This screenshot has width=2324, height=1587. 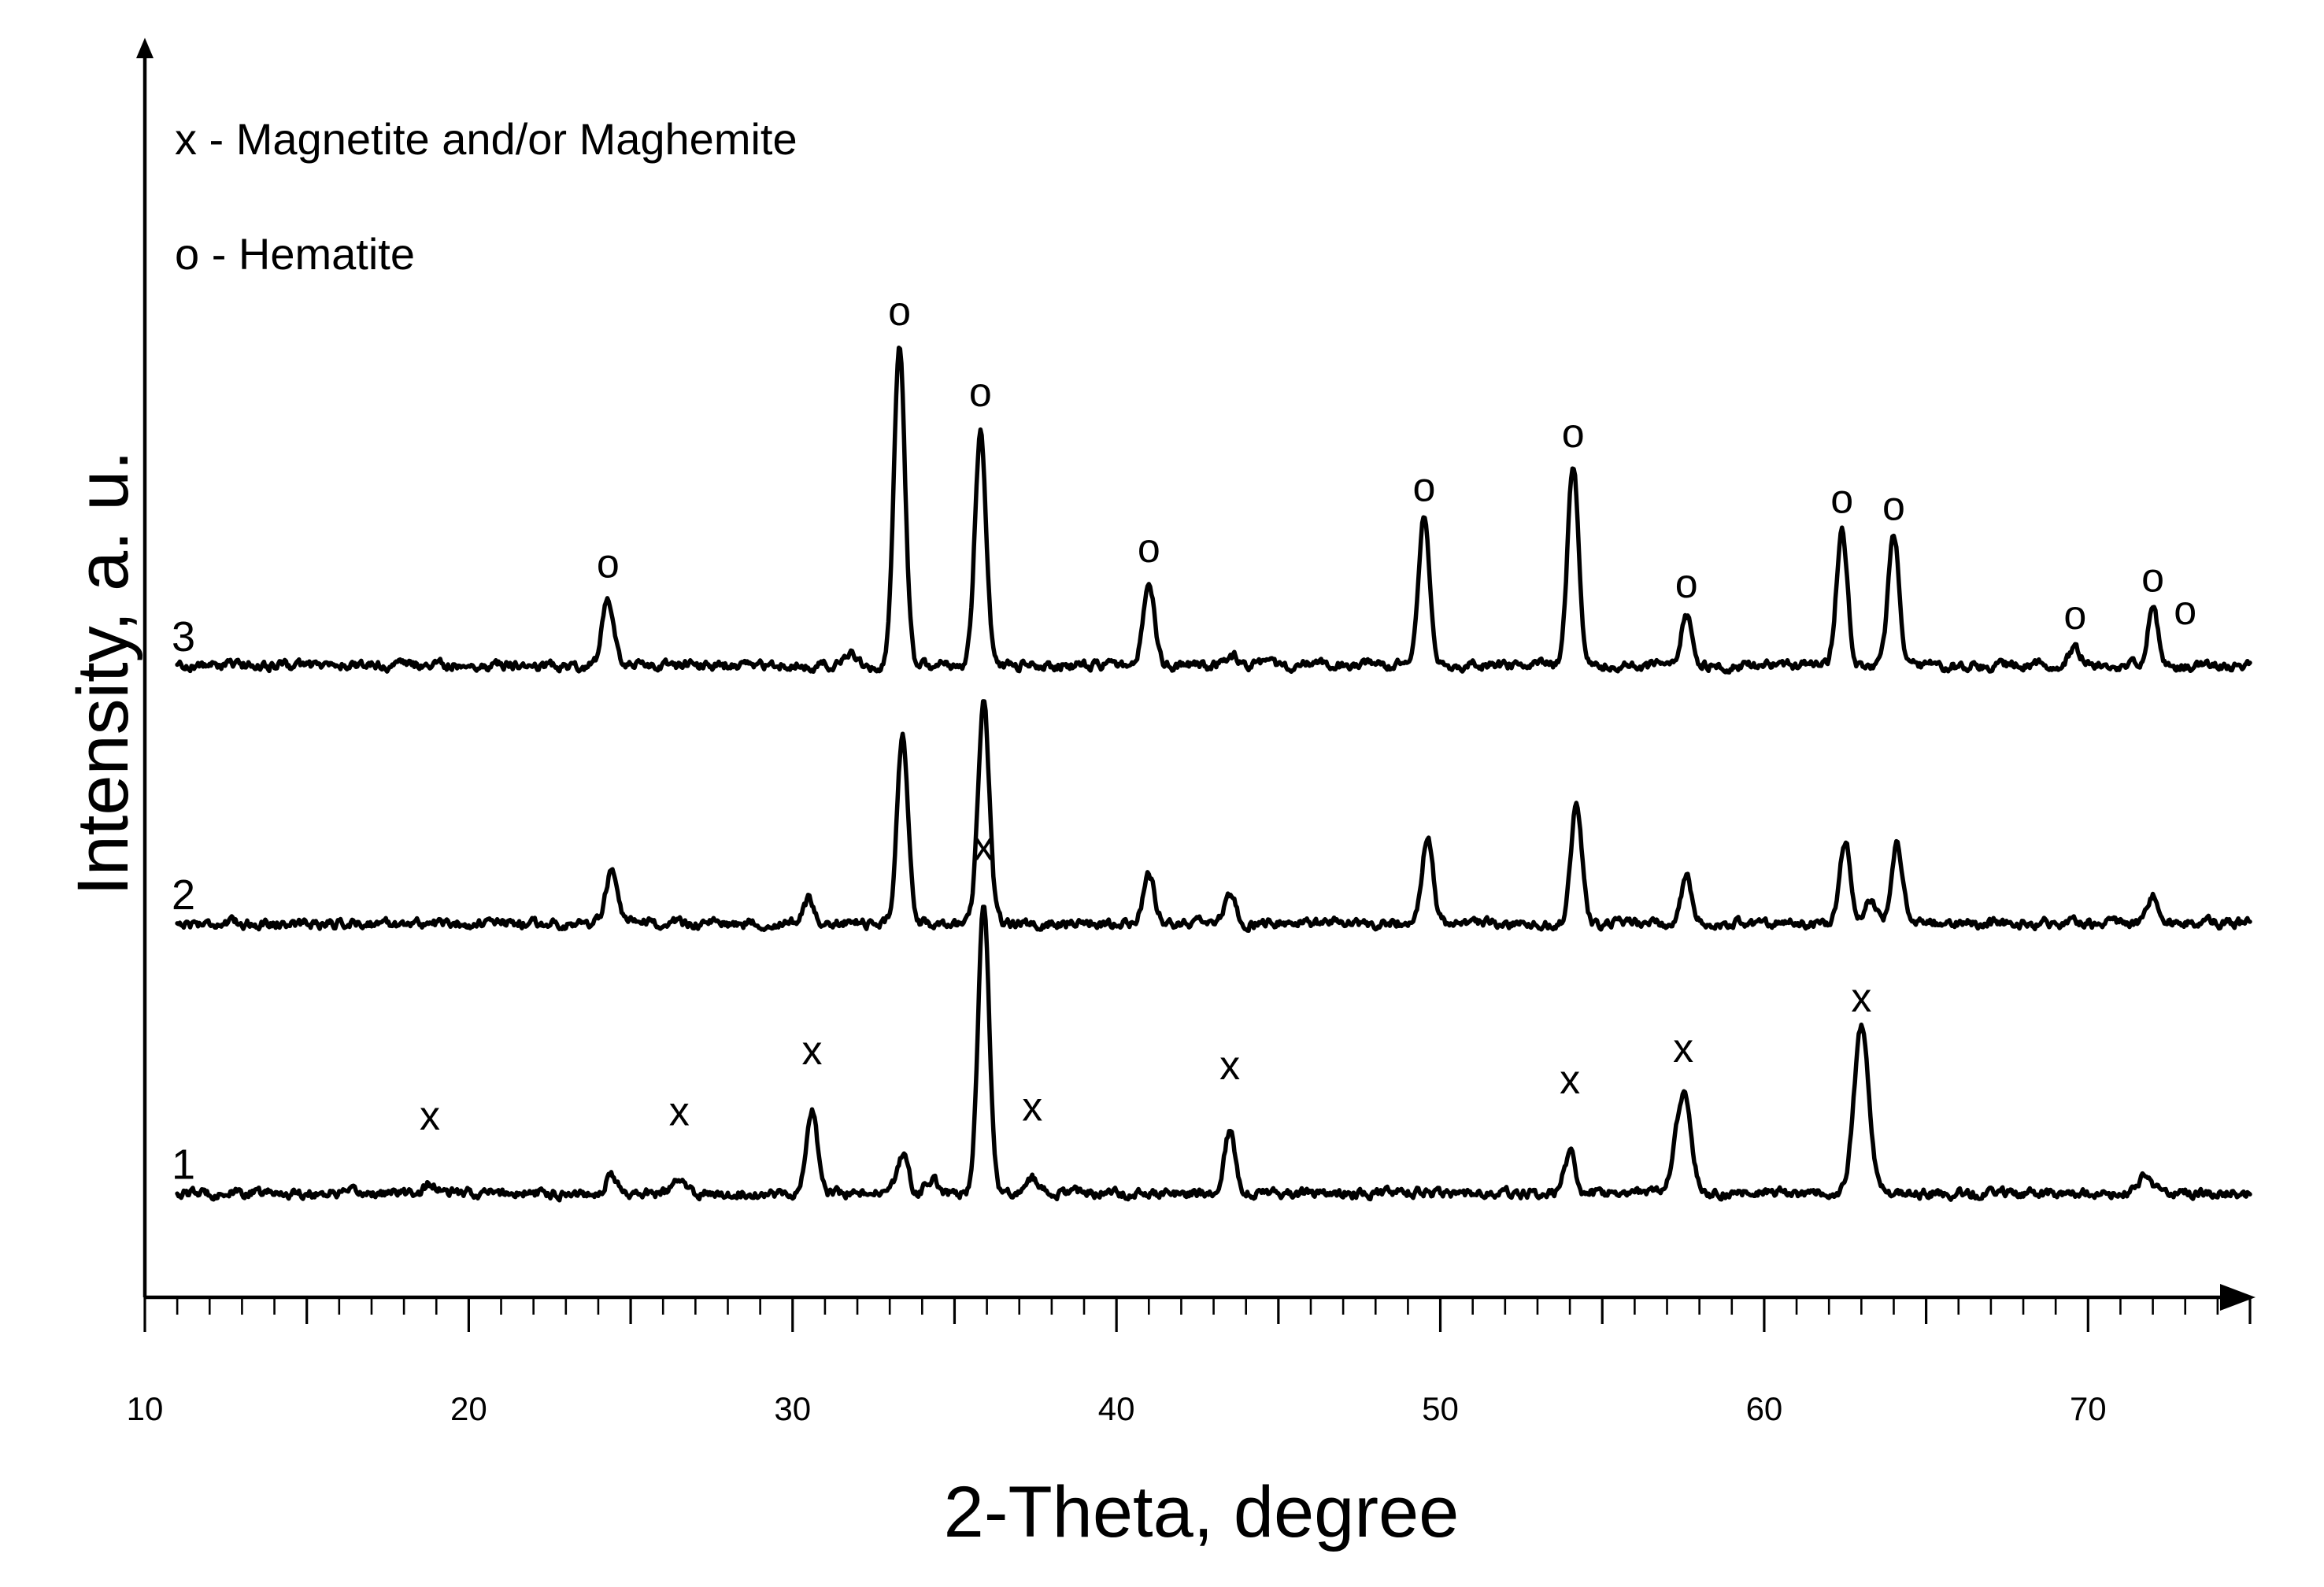 I want to click on pattern-label-2: 2, so click(x=183, y=895).